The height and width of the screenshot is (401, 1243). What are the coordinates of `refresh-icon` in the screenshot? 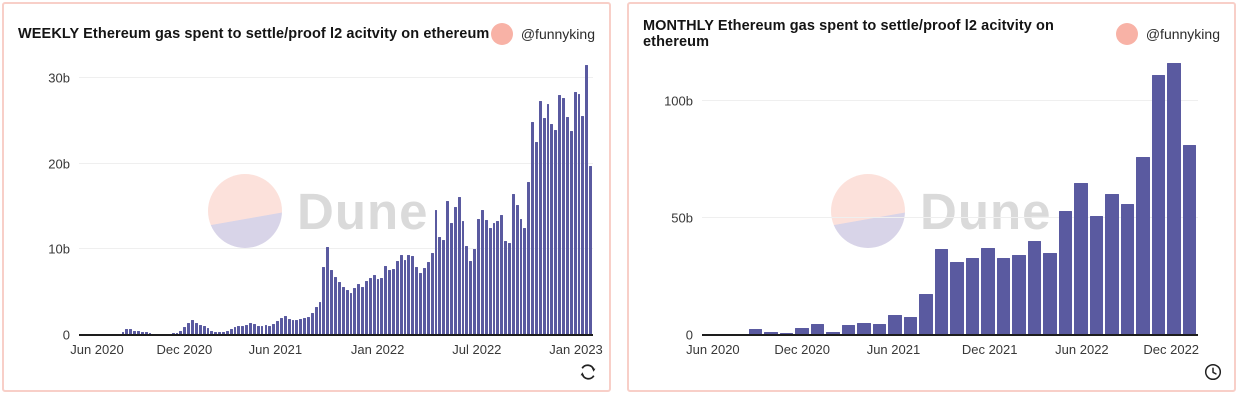 It's located at (588, 372).